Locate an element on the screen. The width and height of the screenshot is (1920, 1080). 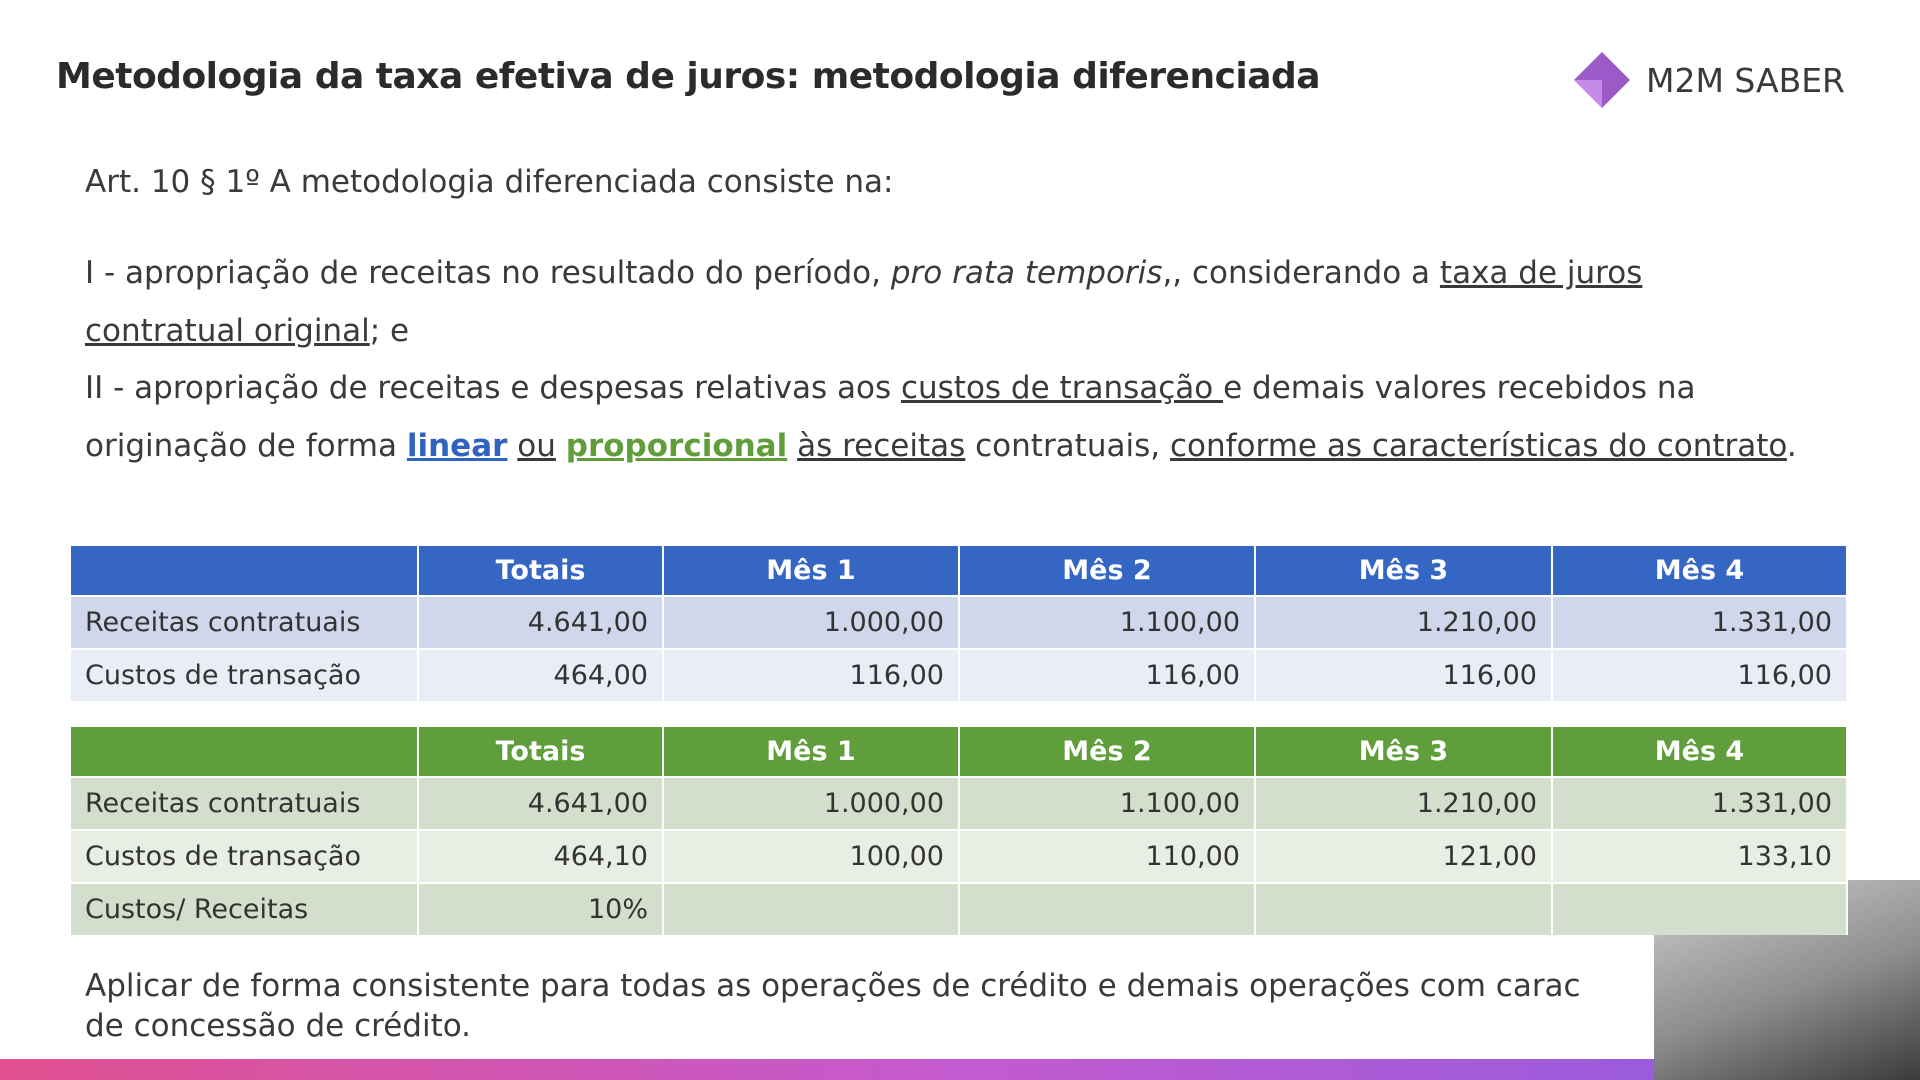
text: pro rata temporis is located at coordinates (1026, 273).